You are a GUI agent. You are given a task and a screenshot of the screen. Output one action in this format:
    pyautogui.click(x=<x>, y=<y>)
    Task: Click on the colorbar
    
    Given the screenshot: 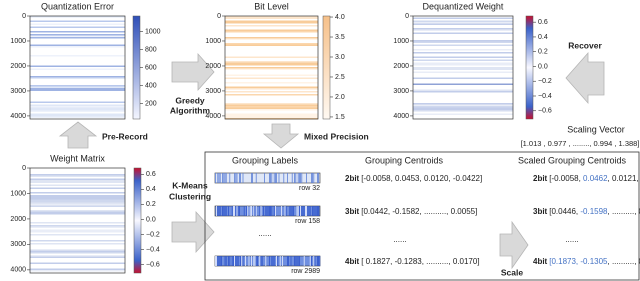 What is the action you would take?
    pyautogui.click(x=326, y=67)
    